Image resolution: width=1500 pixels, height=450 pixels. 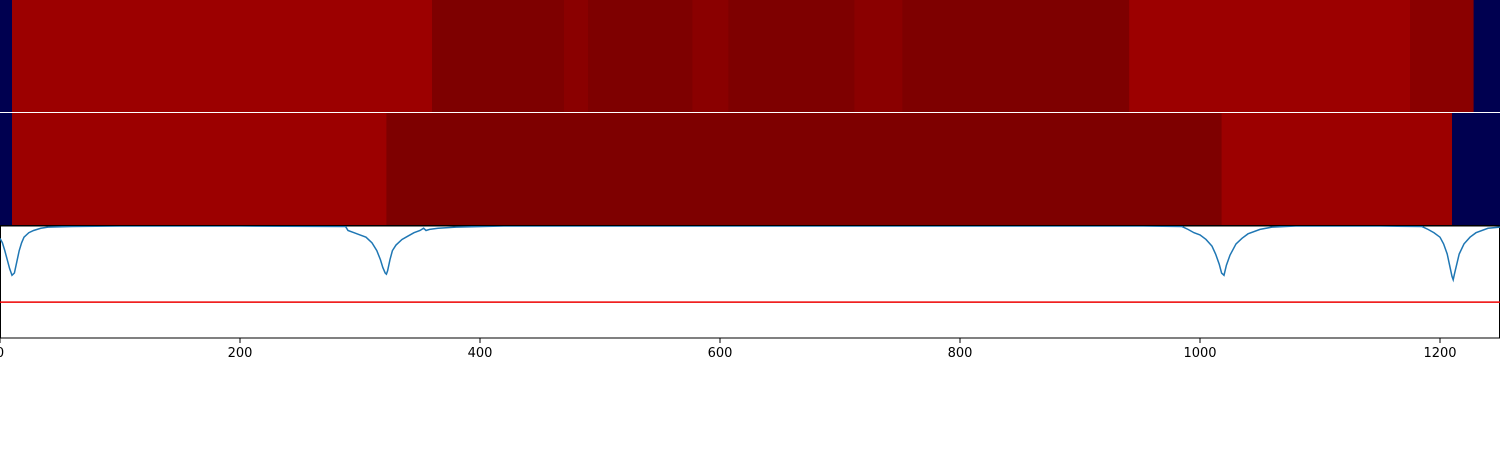 What do you see at coordinates (720, 353) in the screenshot?
I see `x-tick-label-600: 600` at bounding box center [720, 353].